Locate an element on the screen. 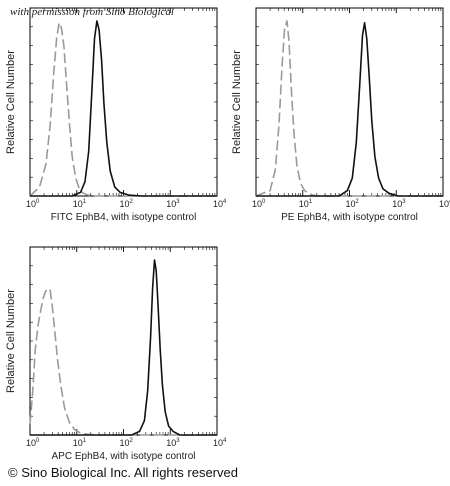 The image size is (450, 486). x-axis-label: FITC EphB4, with isotype control is located at coordinates (124, 217).